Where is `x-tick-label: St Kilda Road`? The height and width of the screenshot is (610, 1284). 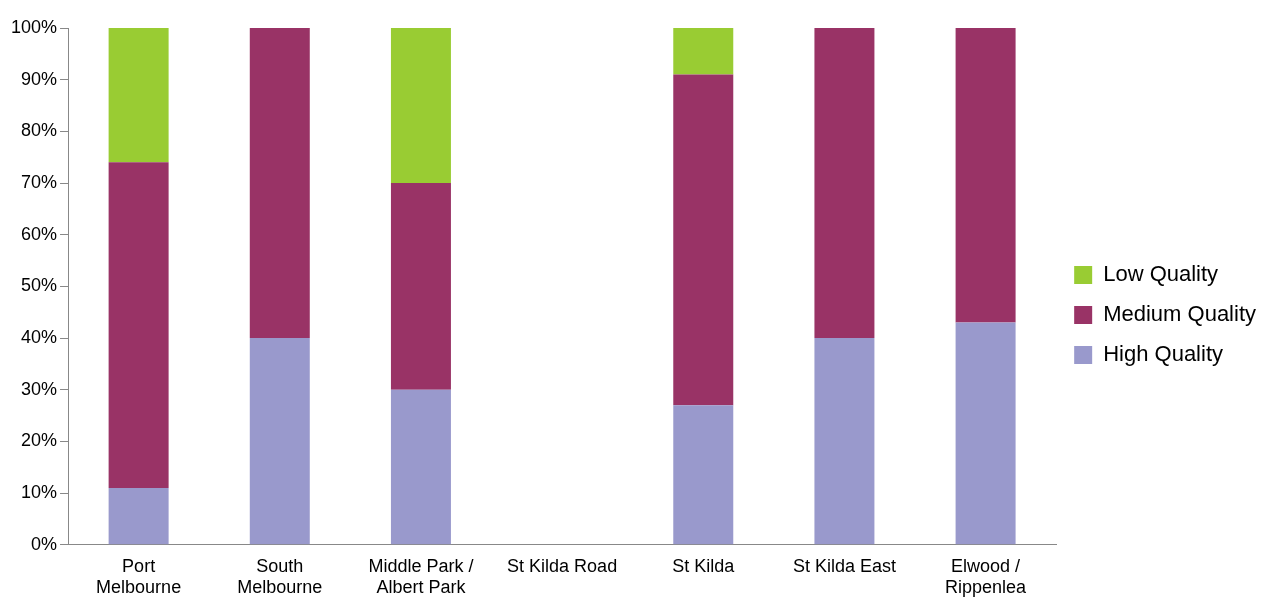 x-tick-label: St Kilda Road is located at coordinates (562, 565).